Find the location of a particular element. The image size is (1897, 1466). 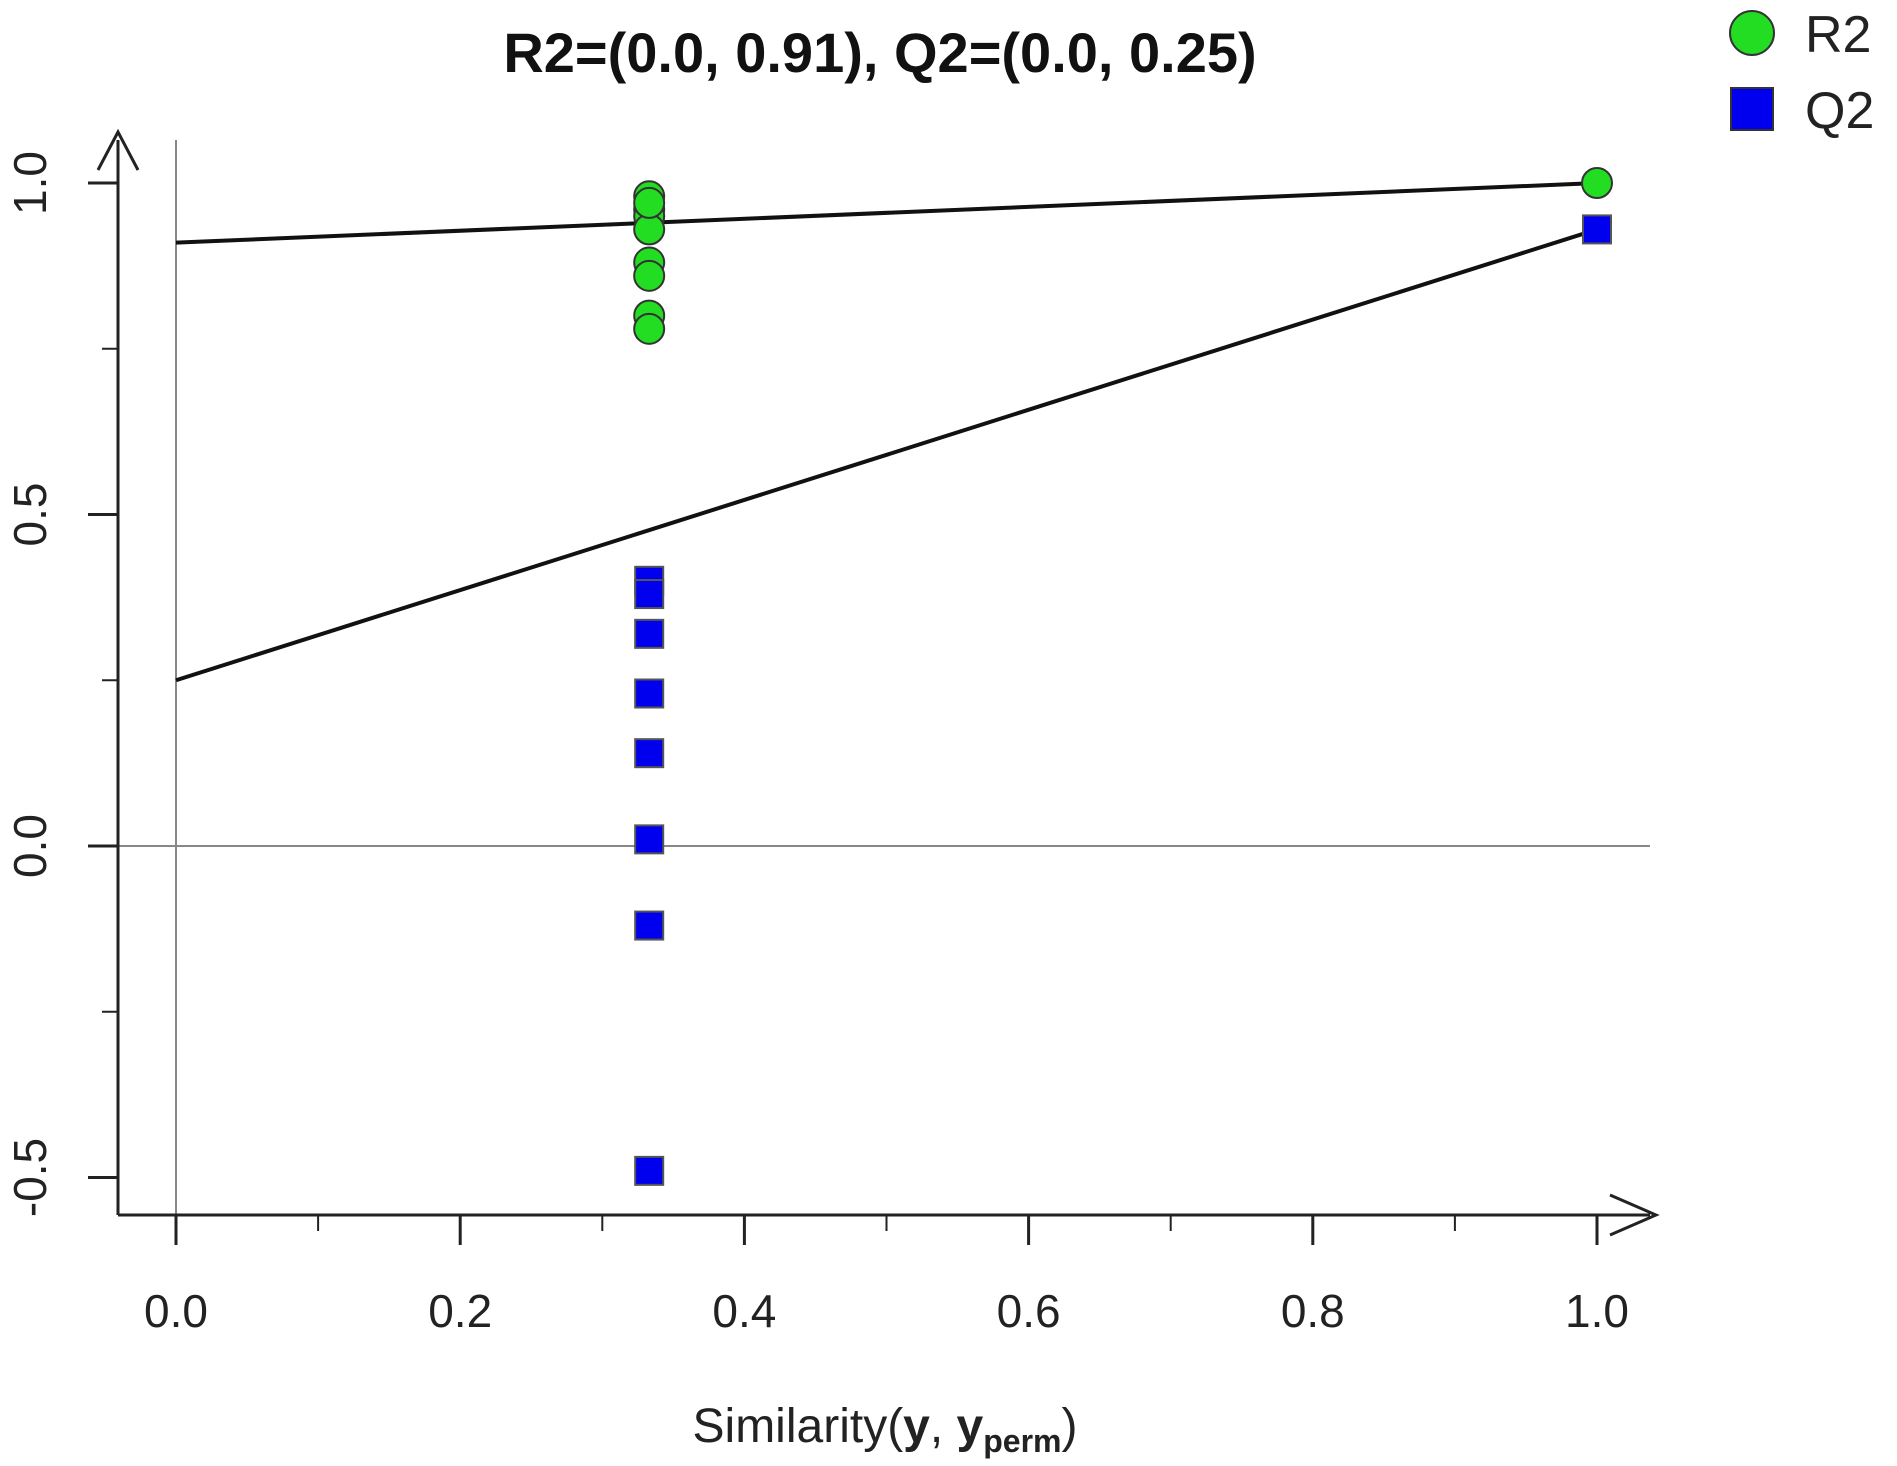

y-tick-label: 0.0 is located at coordinates (30, 846).